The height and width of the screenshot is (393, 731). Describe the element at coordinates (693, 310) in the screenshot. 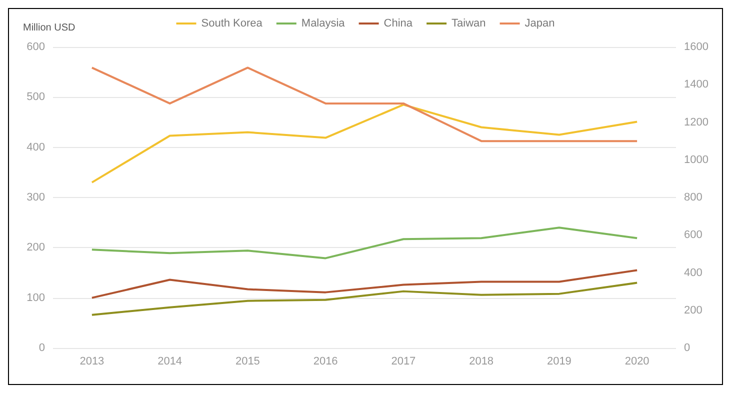

I see `y2-tick-label: 200` at that location.